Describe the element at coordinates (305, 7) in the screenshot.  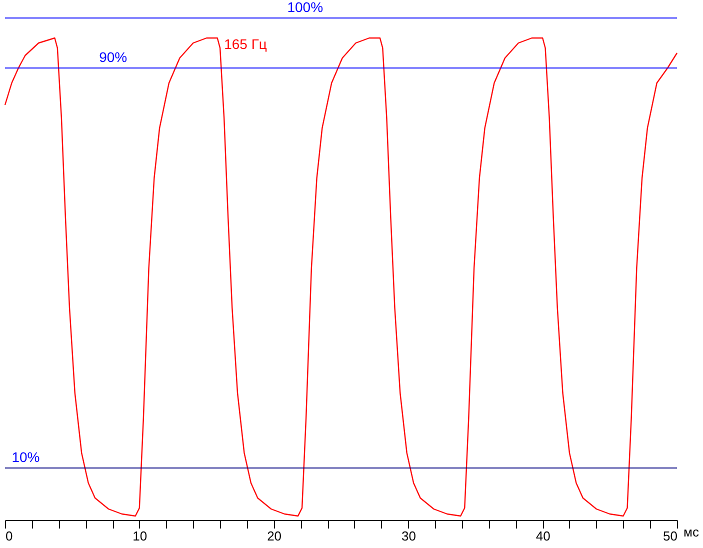
I see `ref-line-label: 100%` at that location.